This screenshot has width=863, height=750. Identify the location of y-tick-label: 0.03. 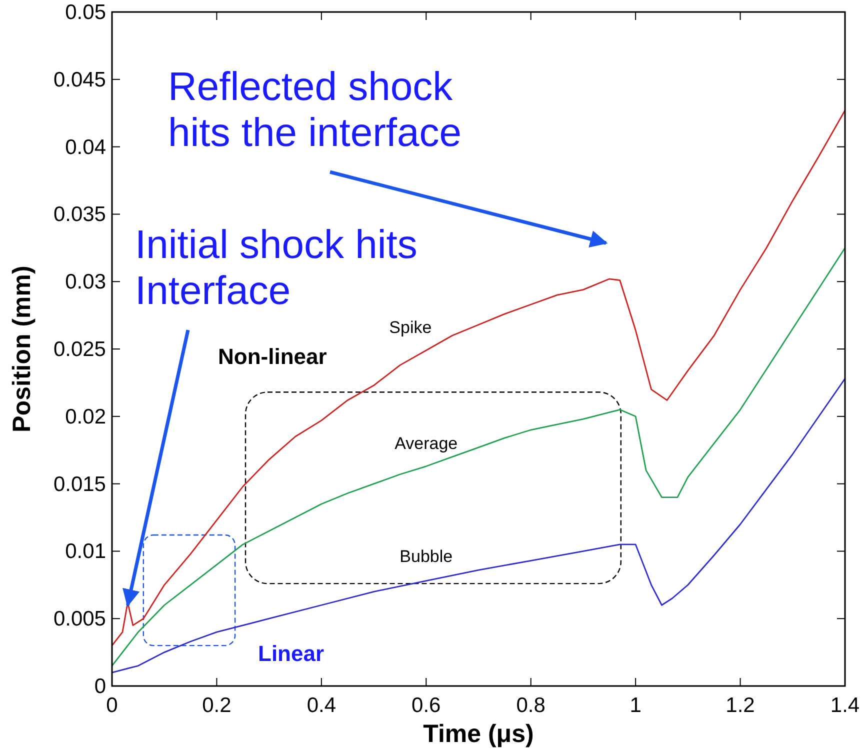
(85, 282).